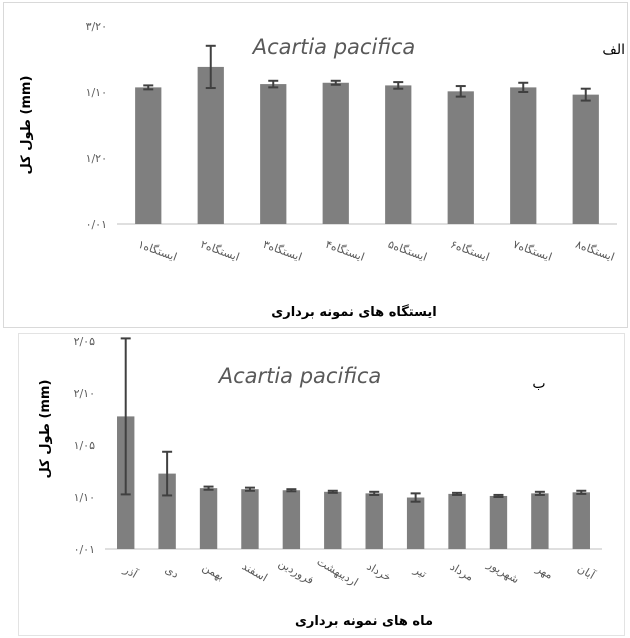 The image size is (630, 638). Describe the element at coordinates (299, 376) in the screenshot. I see `chart-b-title: Acartia pacifica` at that location.